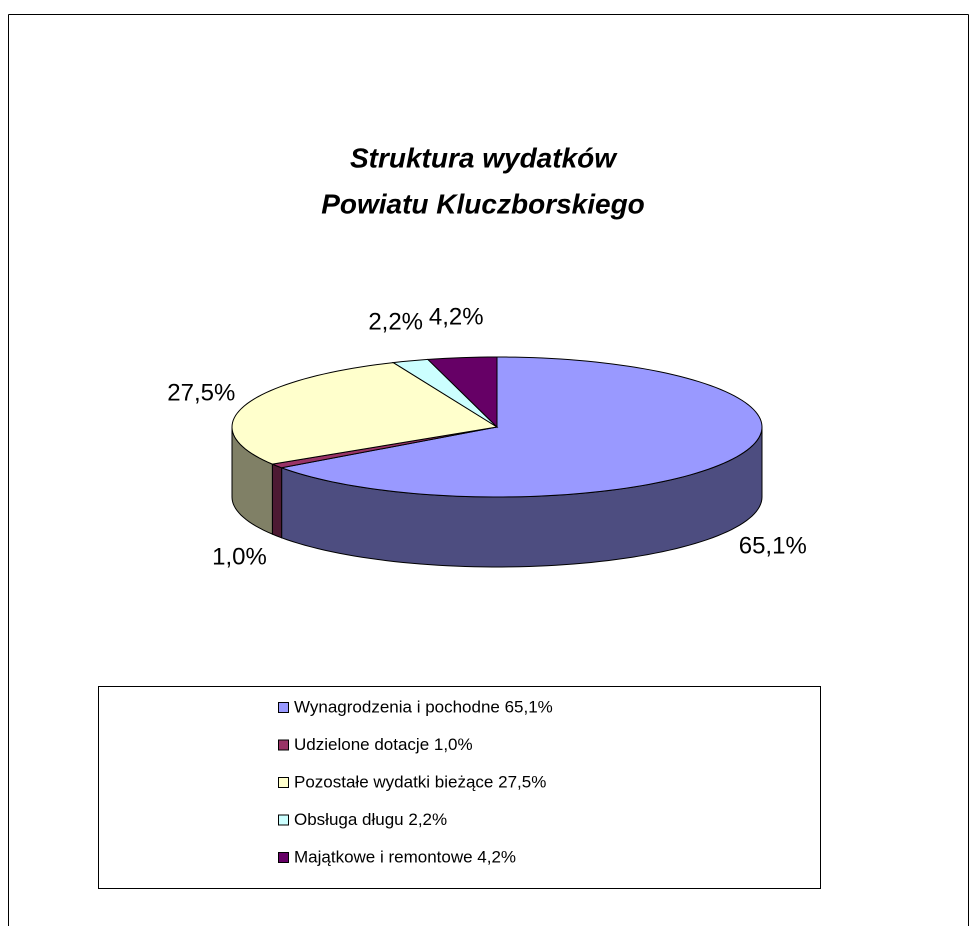  I want to click on value-label: 27,5%, so click(201, 392).